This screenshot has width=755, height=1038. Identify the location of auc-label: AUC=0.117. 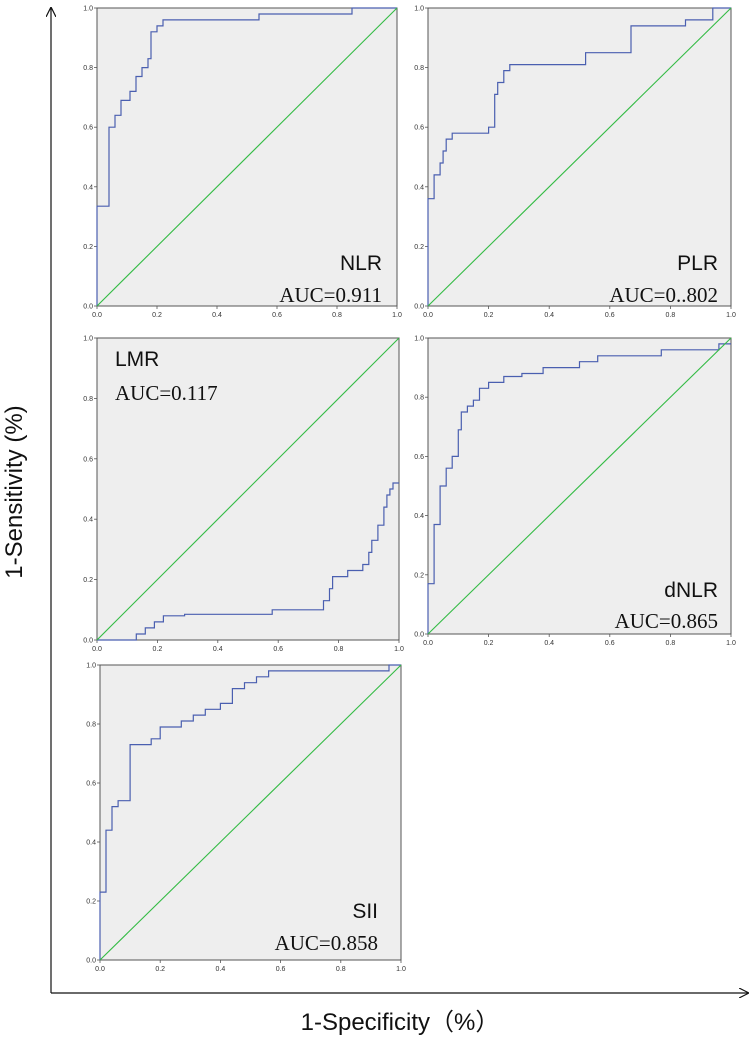
(166, 393).